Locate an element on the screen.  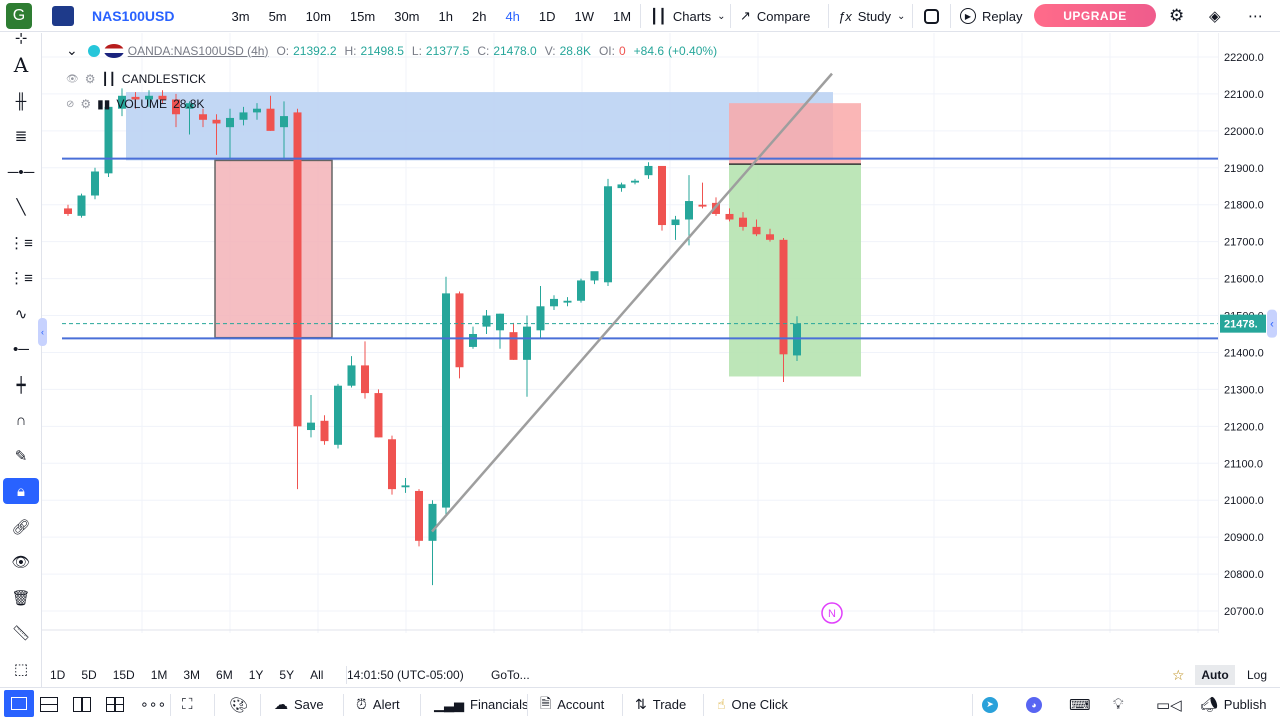
measure-icon: 📏︎ is located at coordinates (21, 633).